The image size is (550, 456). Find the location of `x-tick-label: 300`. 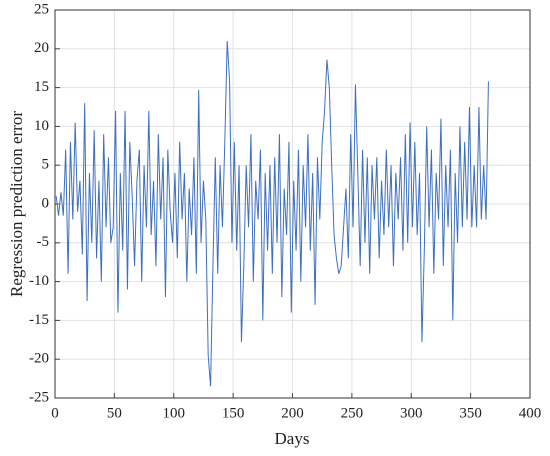

x-tick-label: 300 is located at coordinates (411, 413).